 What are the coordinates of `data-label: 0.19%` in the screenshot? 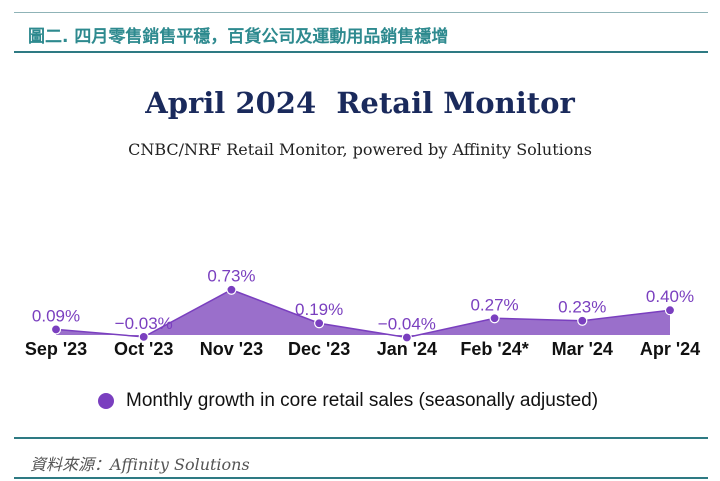 It's located at (319, 309).